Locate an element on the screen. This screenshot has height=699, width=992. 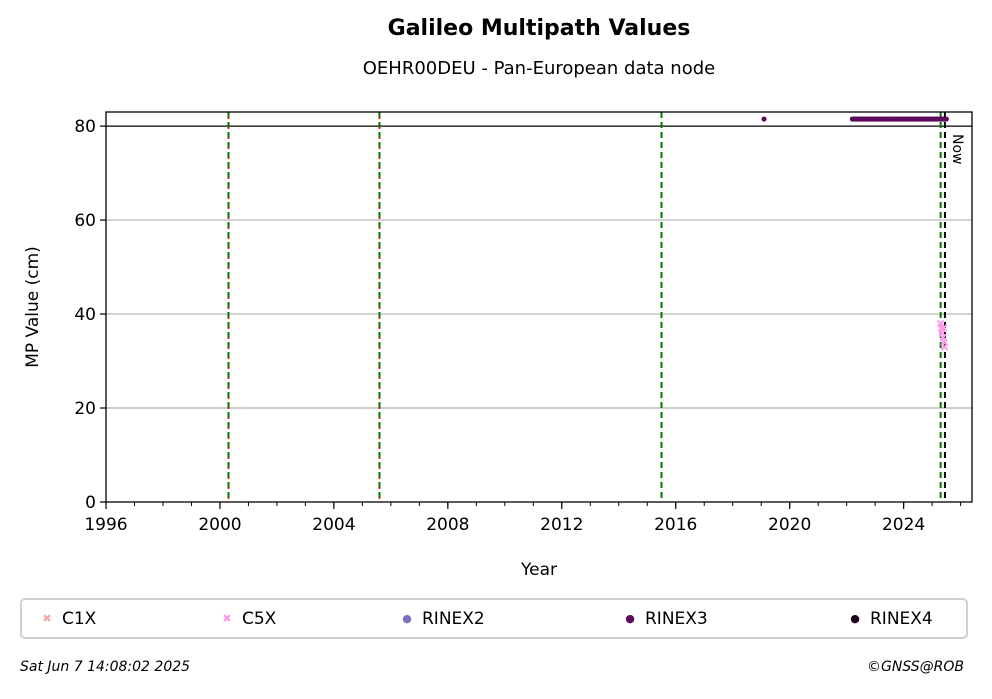
footer-copyright: ©GNSS@ROB is located at coordinates (915, 667).